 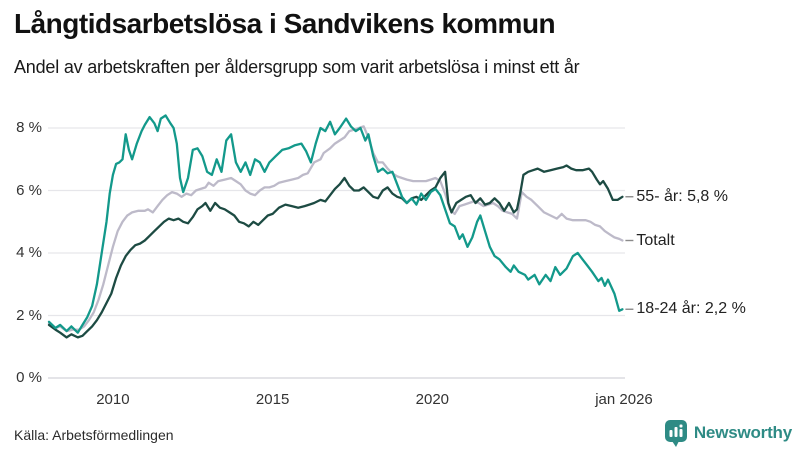 I want to click on y-tick-label: 2 %, so click(x=29, y=315).